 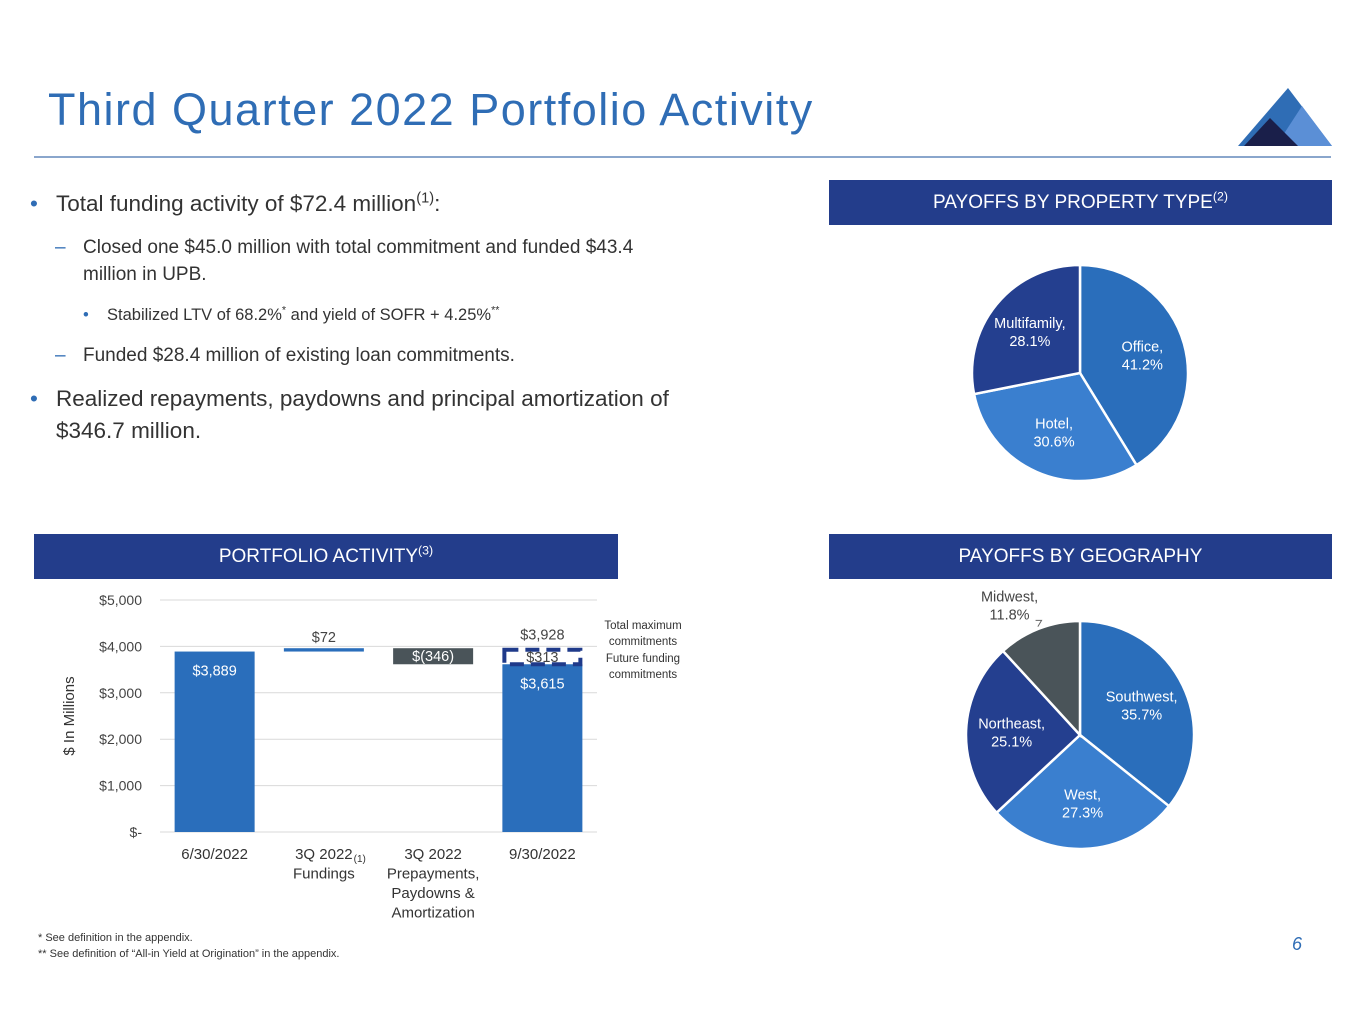 What do you see at coordinates (136, 832) in the screenshot?
I see `y-tick-label: $-` at bounding box center [136, 832].